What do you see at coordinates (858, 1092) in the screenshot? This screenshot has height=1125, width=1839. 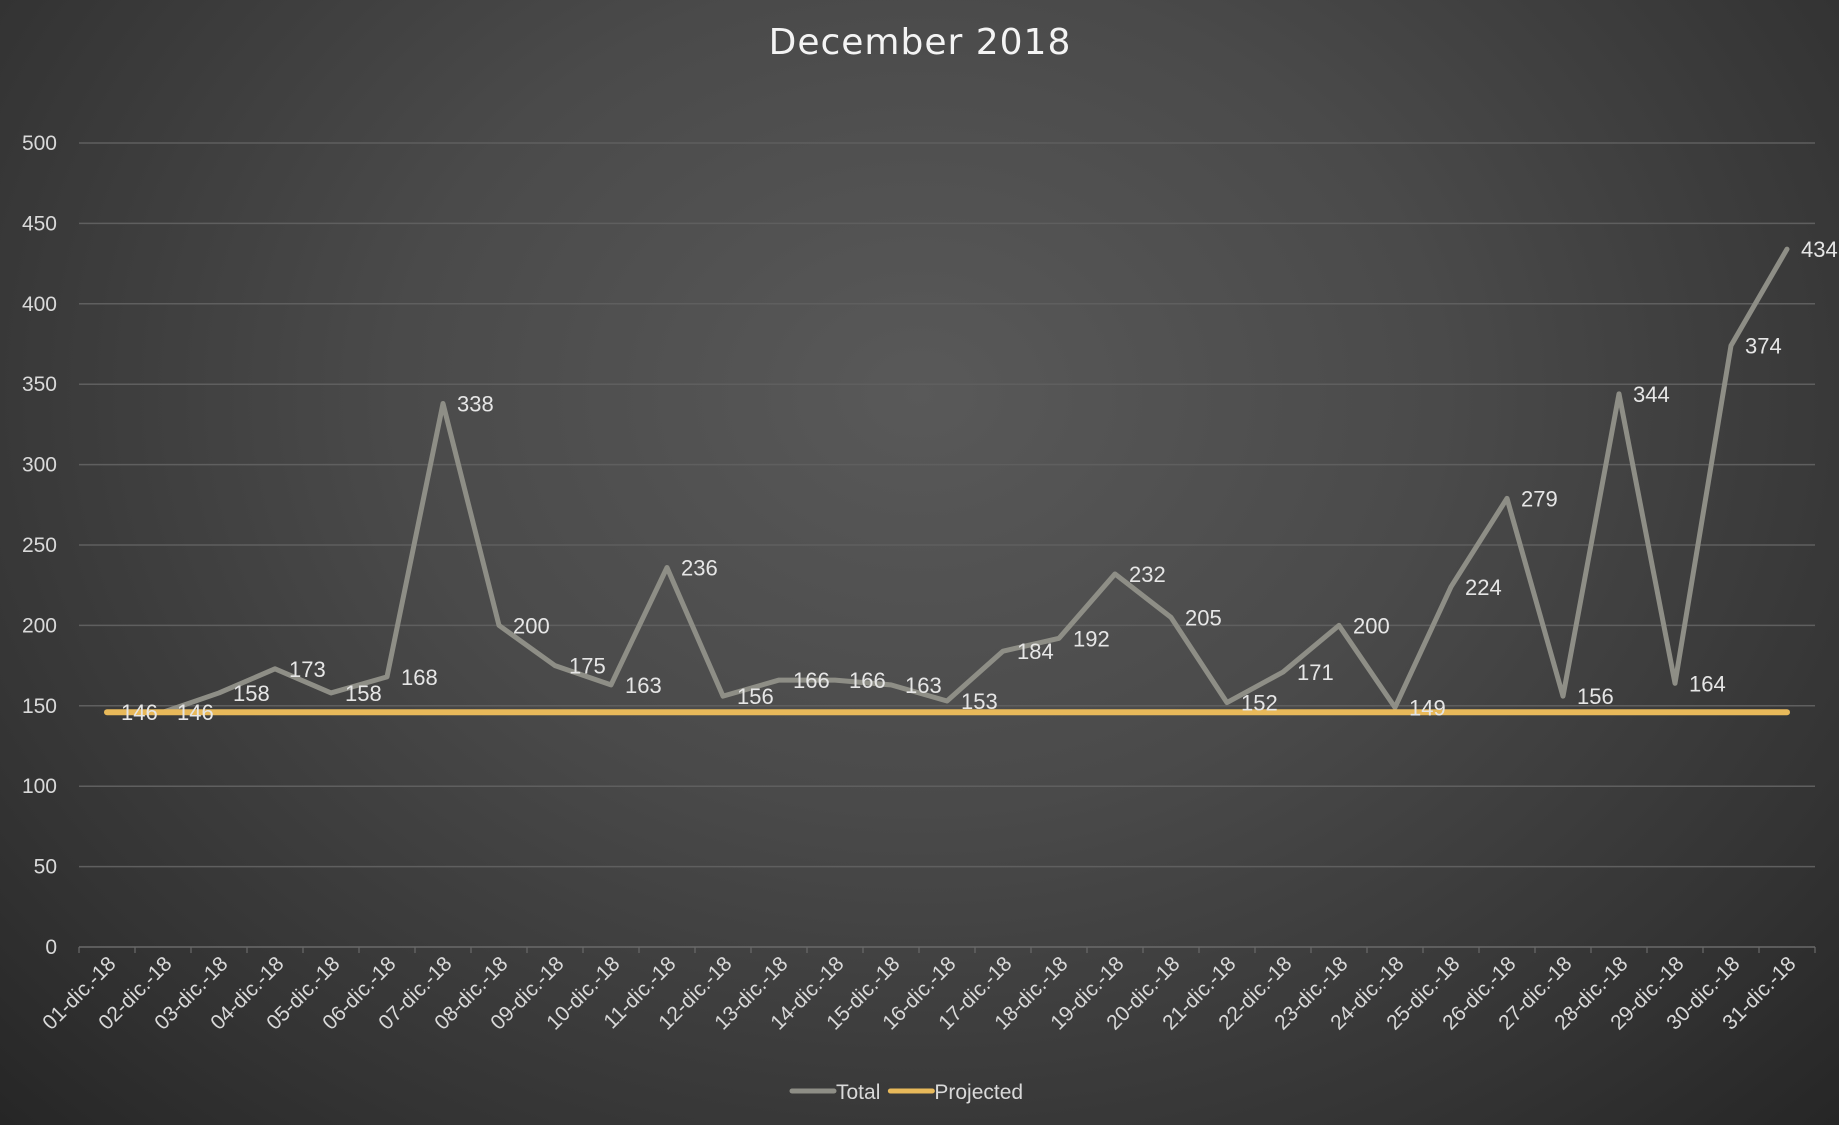 I see `legend-label-total: Total` at bounding box center [858, 1092].